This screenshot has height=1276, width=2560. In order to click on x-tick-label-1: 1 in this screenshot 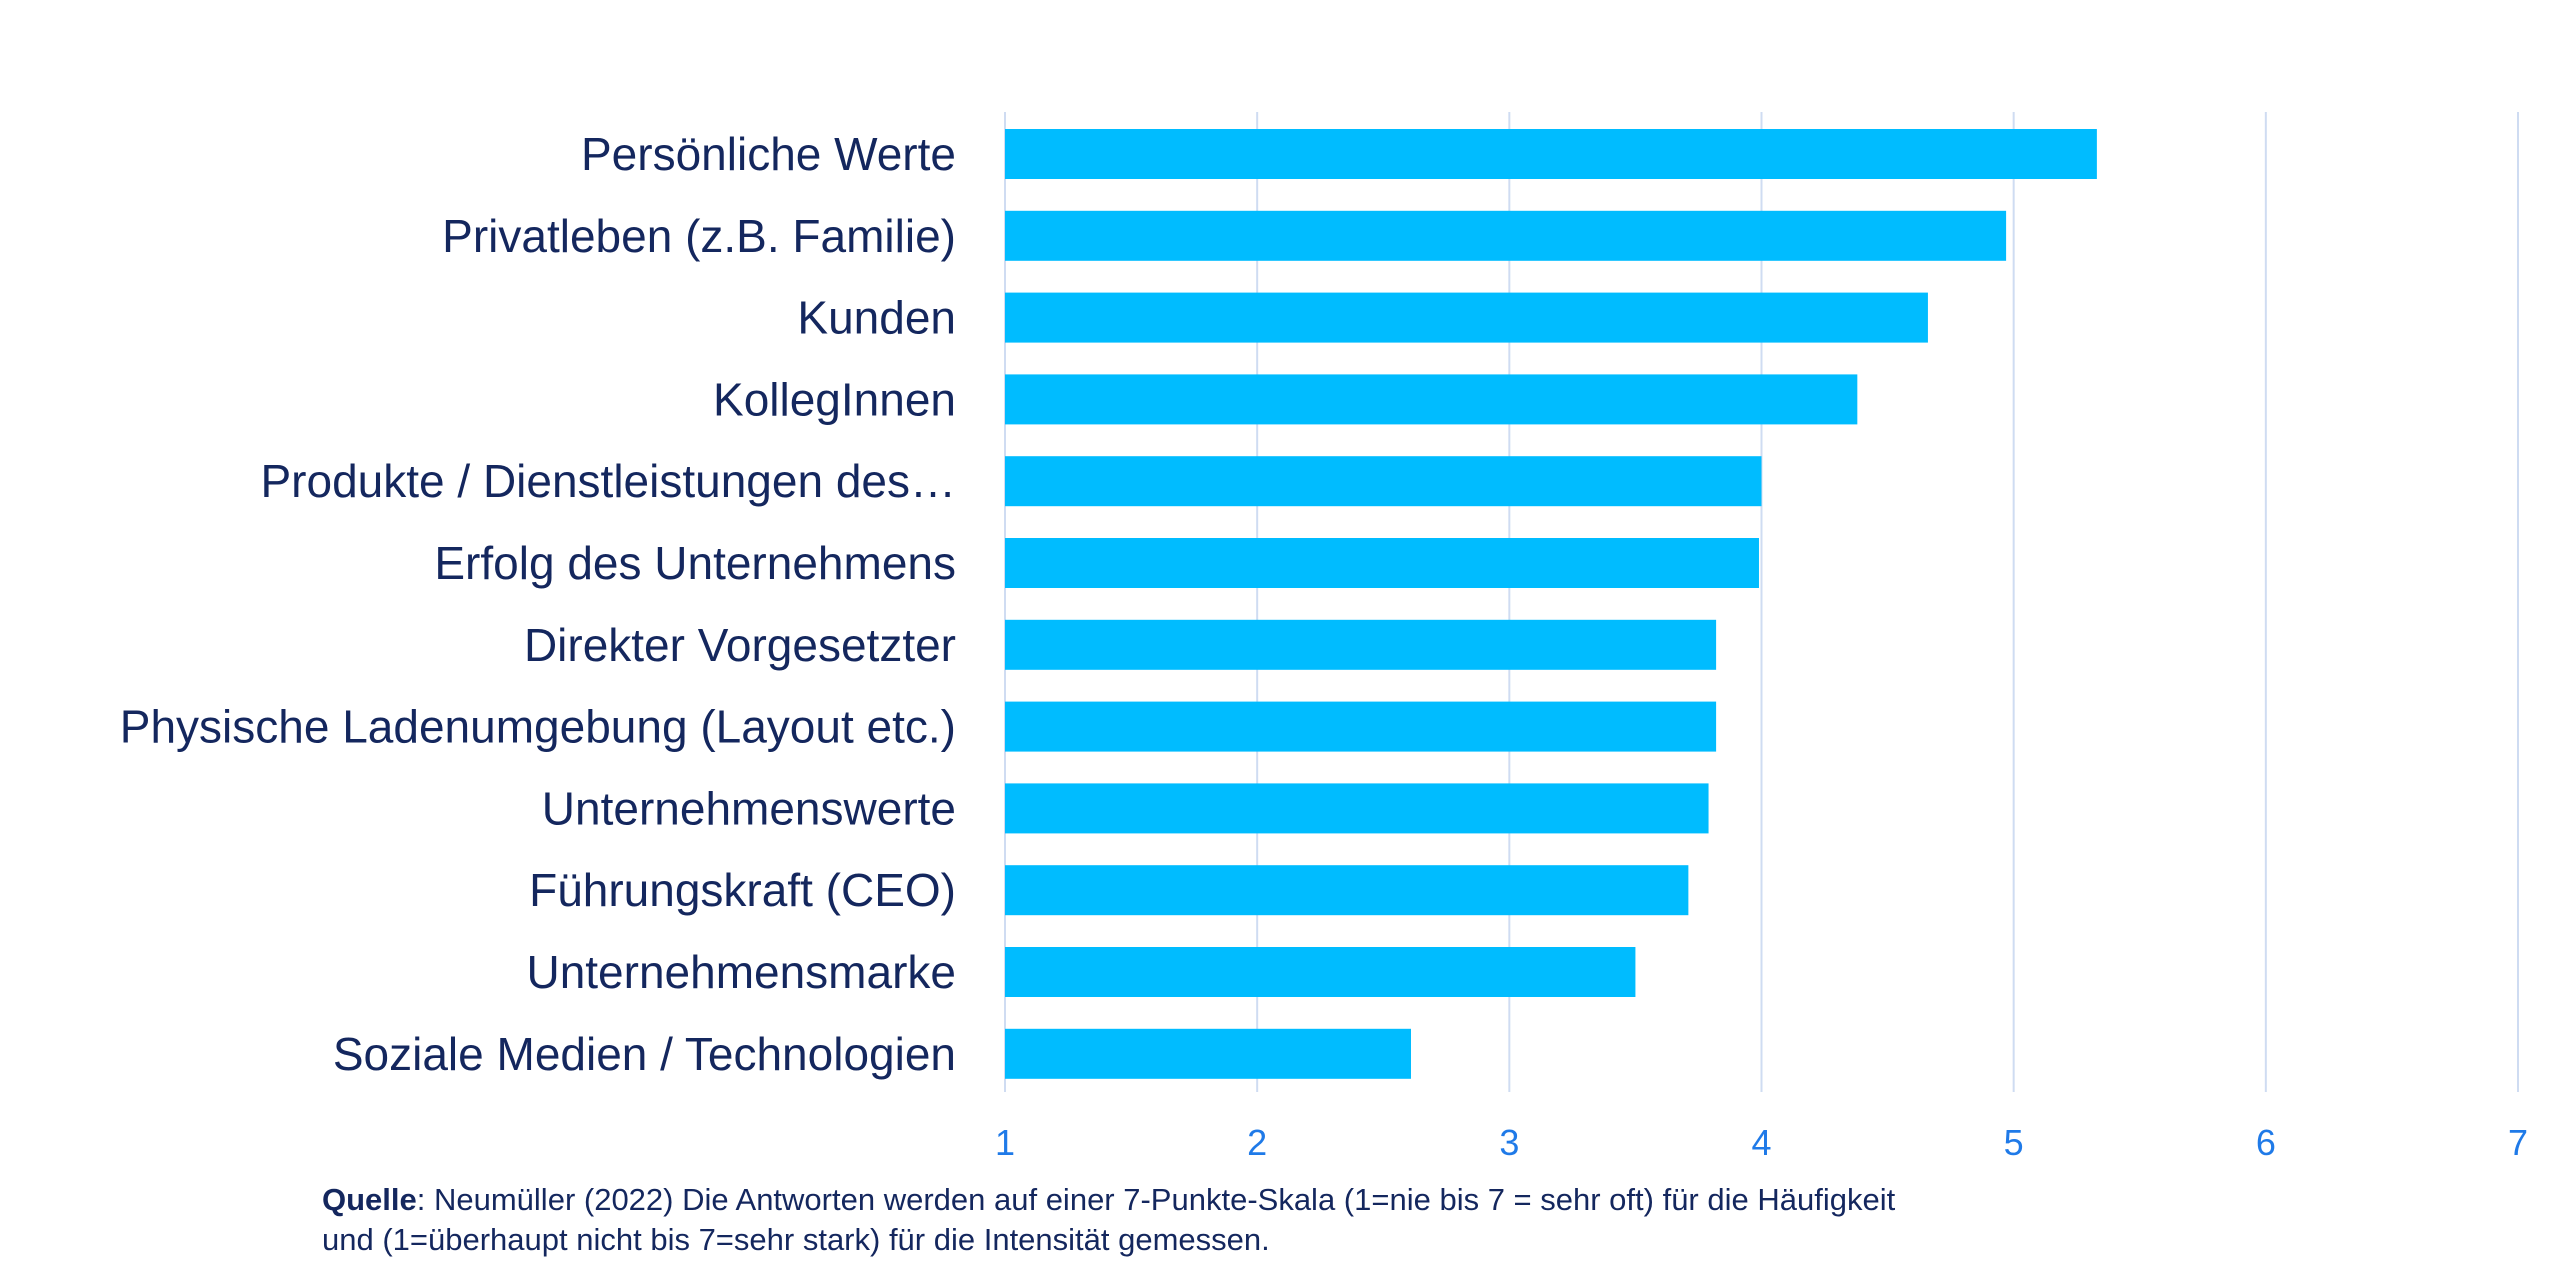, I will do `click(1005, 1142)`.